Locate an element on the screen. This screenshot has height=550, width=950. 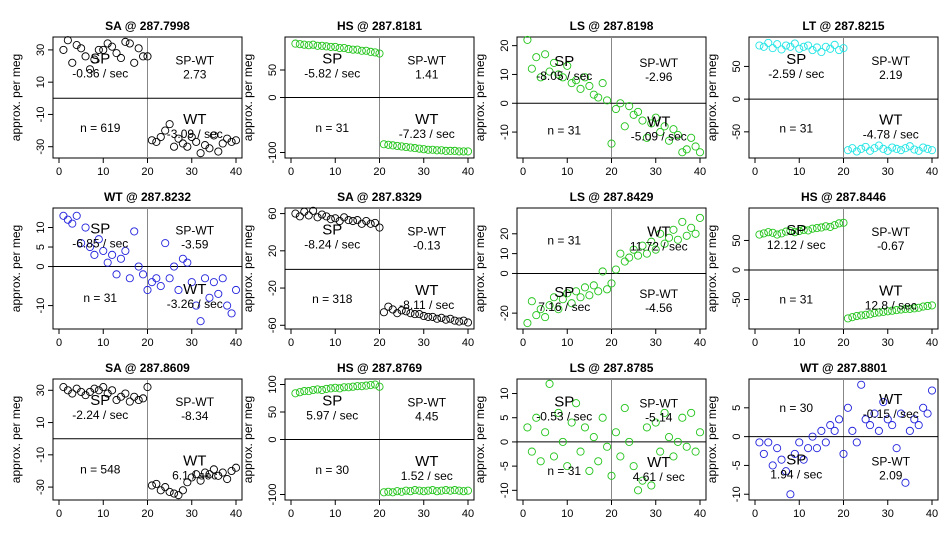
y-tick-label: 0 is located at coordinates (505, 273).